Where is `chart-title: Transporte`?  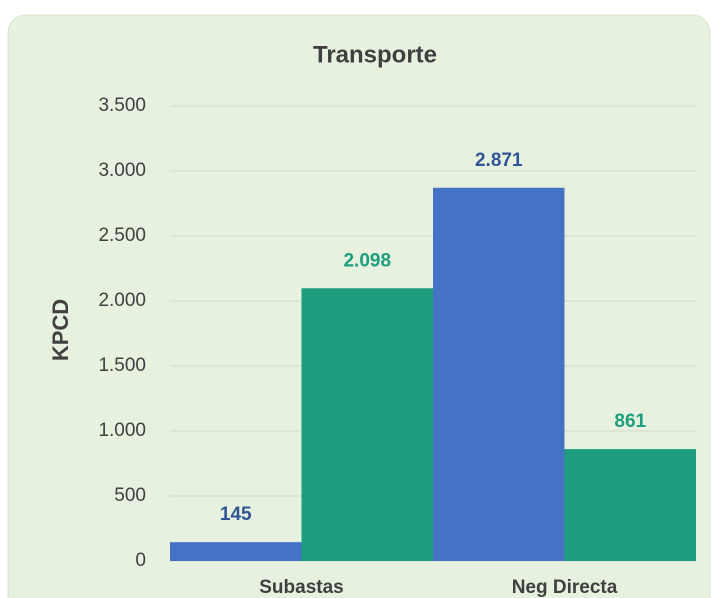
chart-title: Transporte is located at coordinates (375, 54).